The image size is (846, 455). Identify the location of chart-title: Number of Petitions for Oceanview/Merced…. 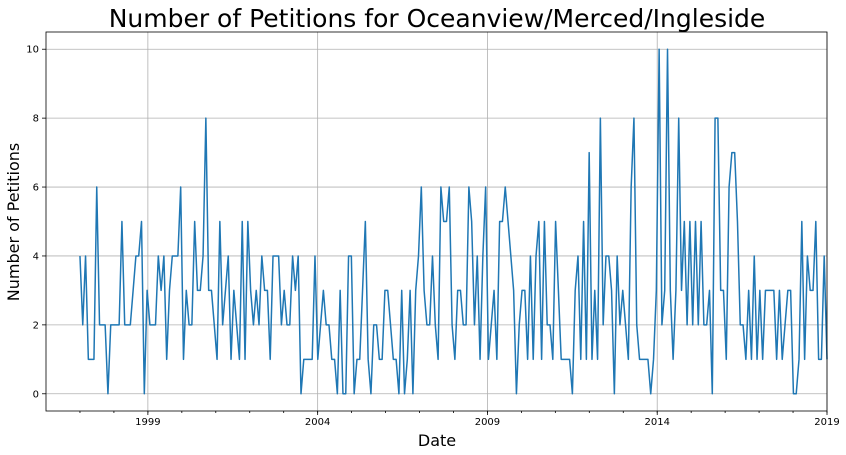
(437, 18).